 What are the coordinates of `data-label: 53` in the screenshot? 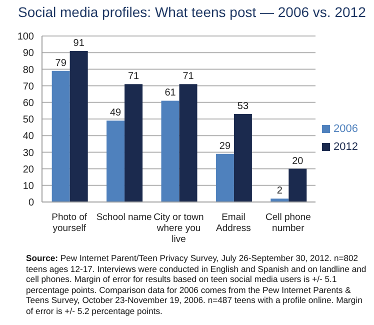 It's located at (243, 106).